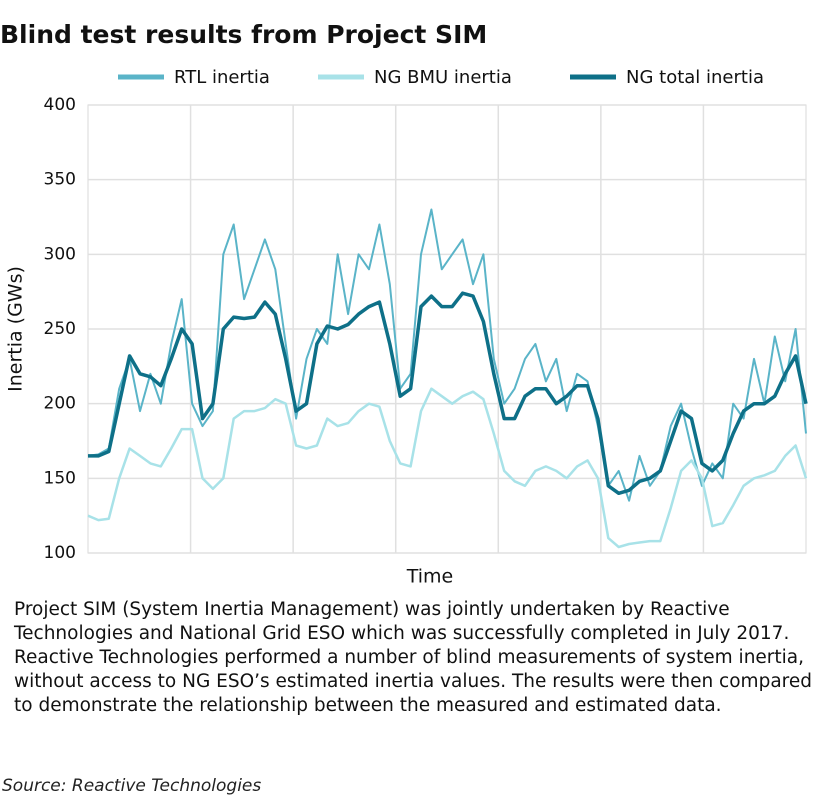 Image resolution: width=839 pixels, height=811 pixels. Describe the element at coordinates (60, 105) in the screenshot. I see `y-tick-label: 400` at that location.